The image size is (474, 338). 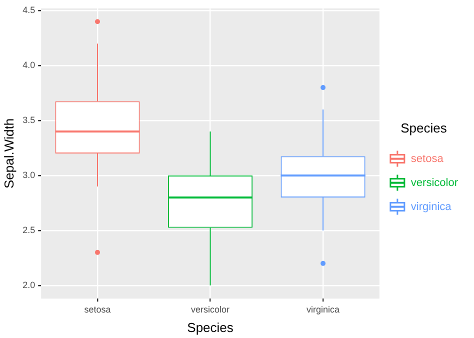 I want to click on y-tick-label: 4.0, so click(x=29, y=65).